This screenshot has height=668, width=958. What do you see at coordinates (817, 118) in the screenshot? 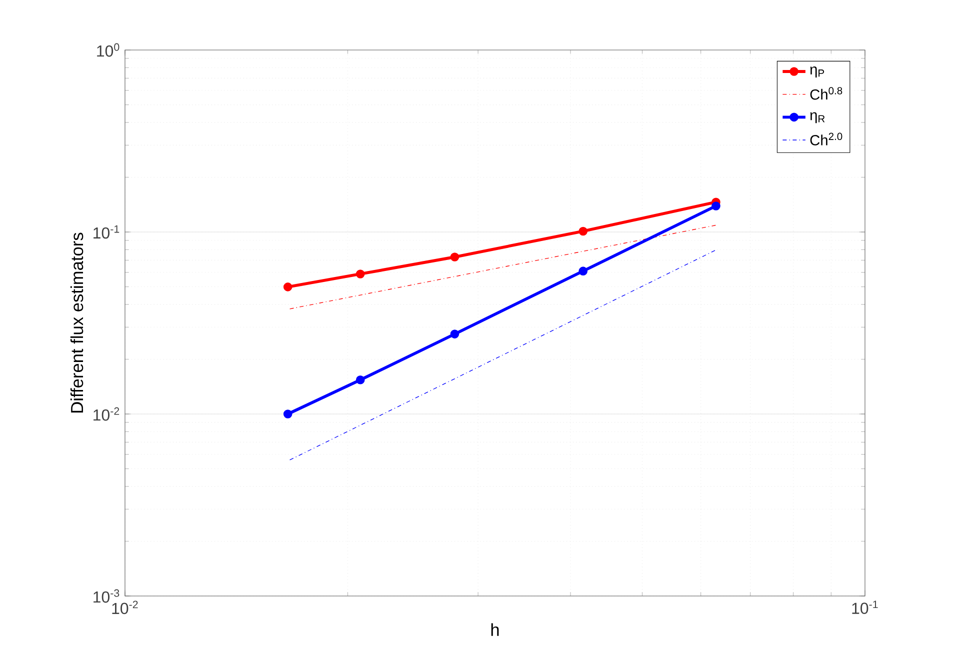
I see `legend-label: η$_{R}$` at bounding box center [817, 118].